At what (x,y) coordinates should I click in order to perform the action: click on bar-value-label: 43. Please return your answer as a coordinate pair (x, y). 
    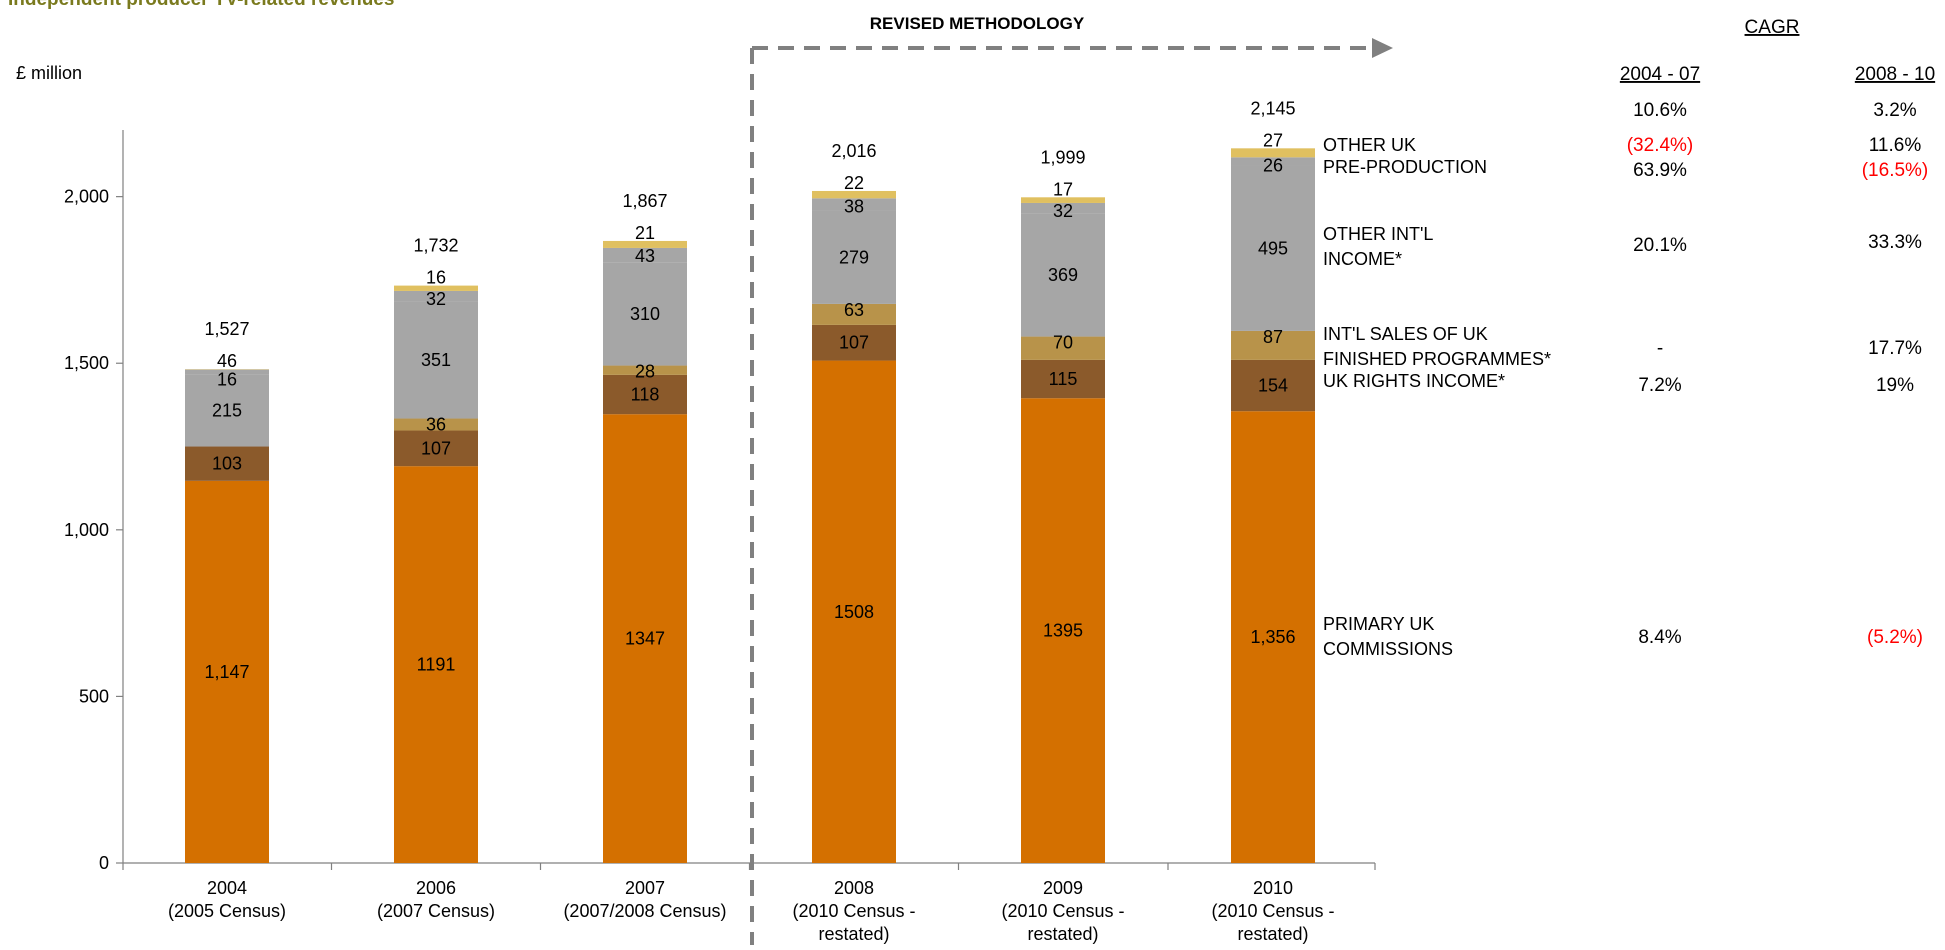
    Looking at the image, I should click on (645, 256).